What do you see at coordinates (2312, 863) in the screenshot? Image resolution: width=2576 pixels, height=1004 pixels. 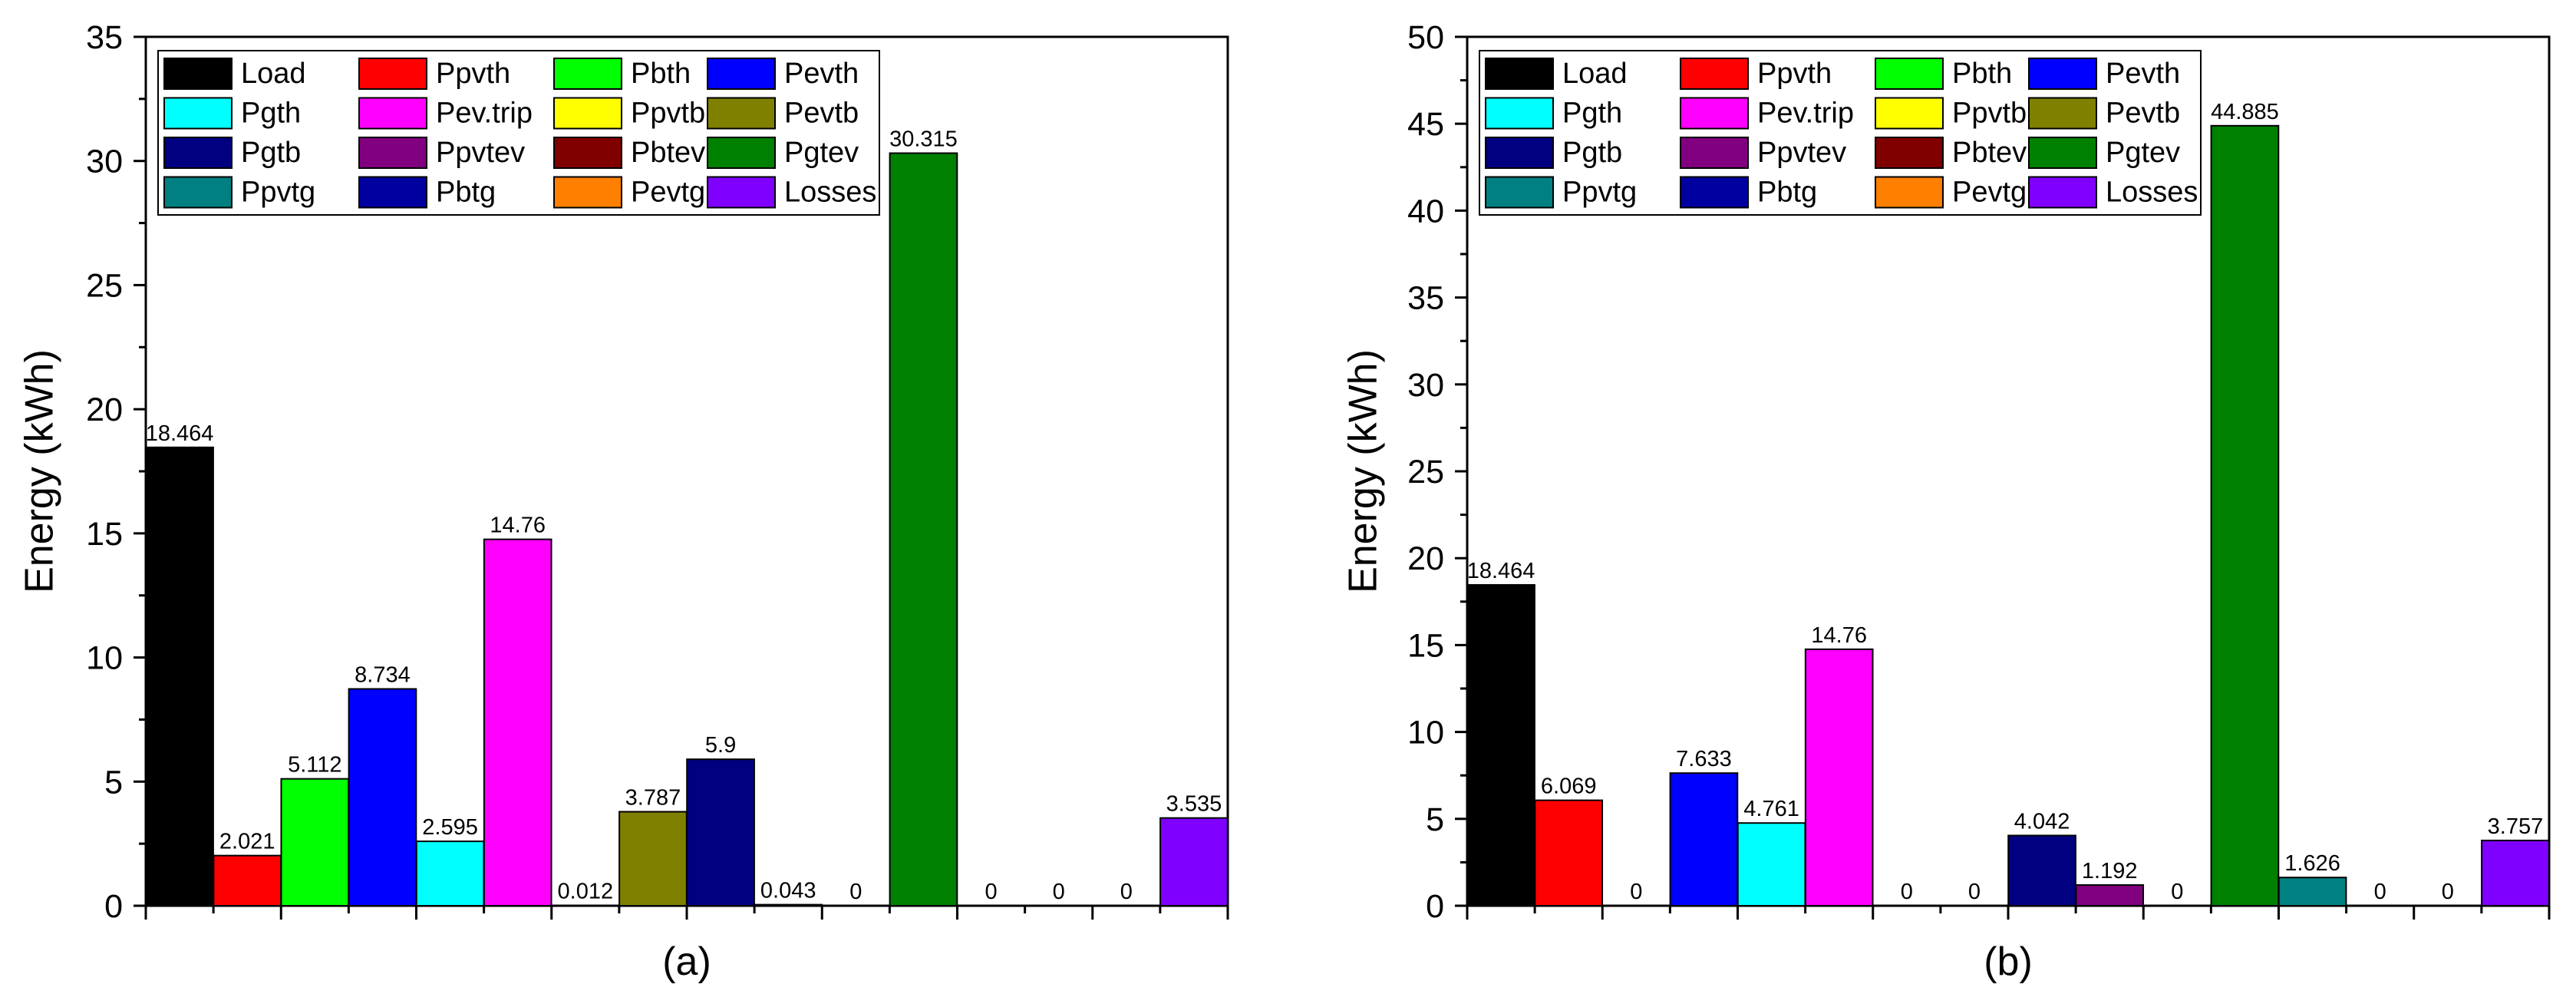 I see `data-label: 1.626` at bounding box center [2312, 863].